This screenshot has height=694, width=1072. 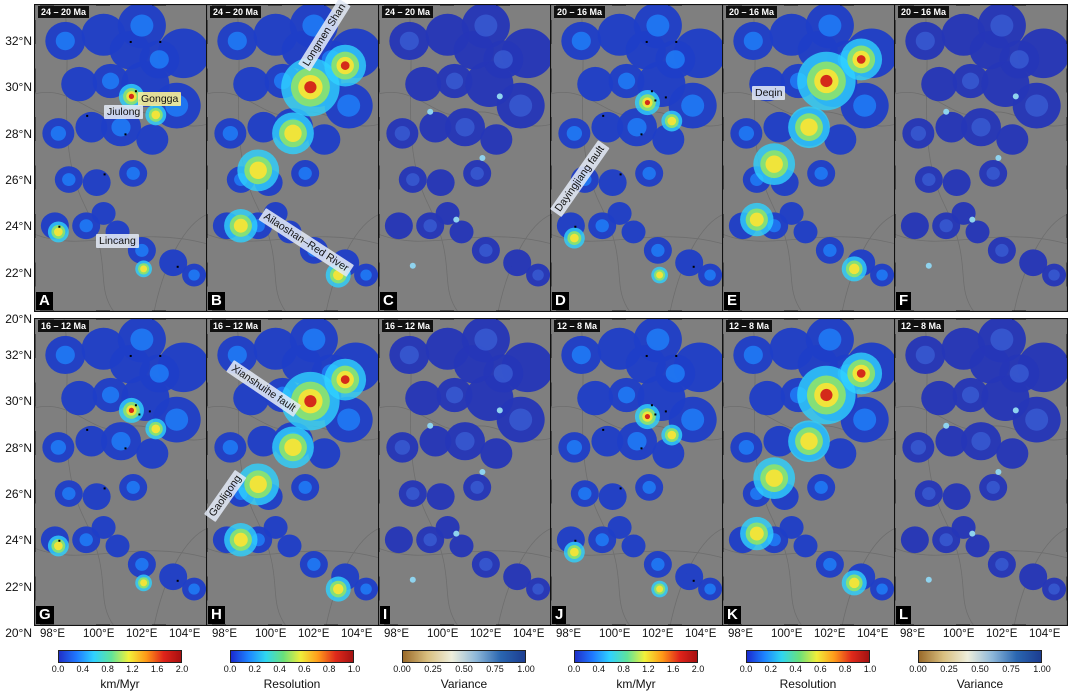 I want to click on panel-letter: G, so click(x=45, y=615).